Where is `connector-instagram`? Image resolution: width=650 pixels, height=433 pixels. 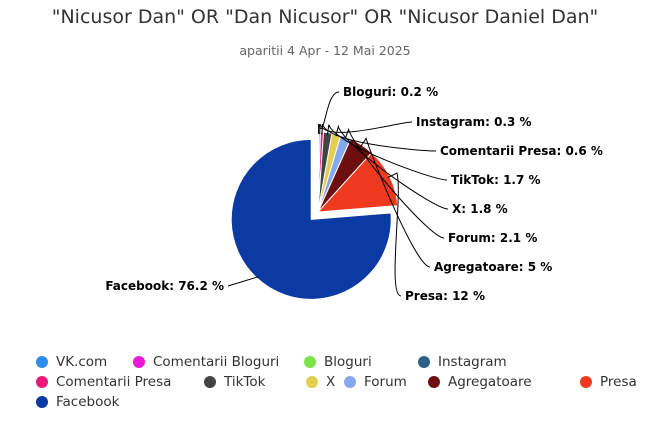 connector-instagram is located at coordinates (366, 128).